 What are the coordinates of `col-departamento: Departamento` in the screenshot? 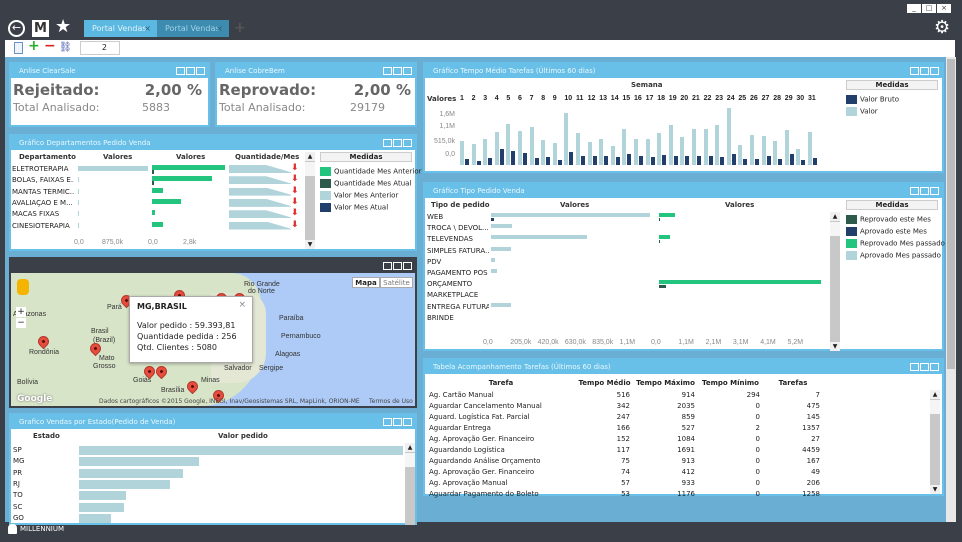 It's located at (47, 157).